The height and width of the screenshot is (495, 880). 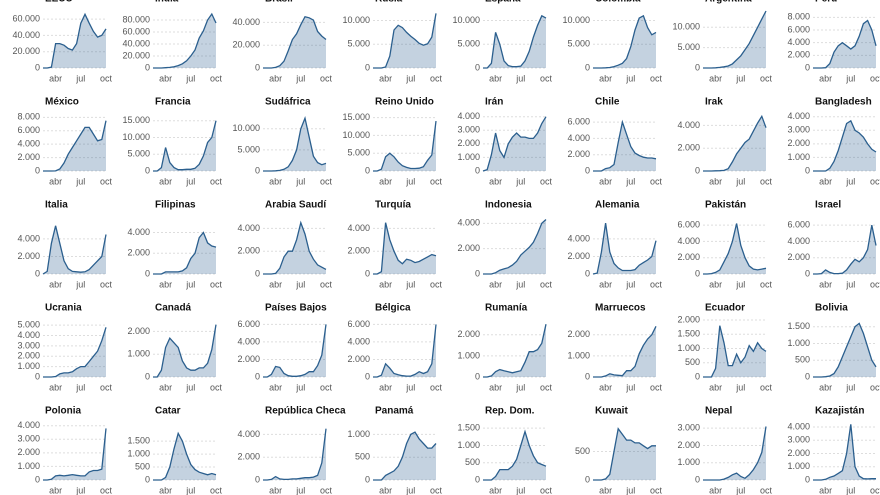 What do you see at coordinates (798, 326) in the screenshot?
I see `y-tick-label: 1.500` at bounding box center [798, 326].